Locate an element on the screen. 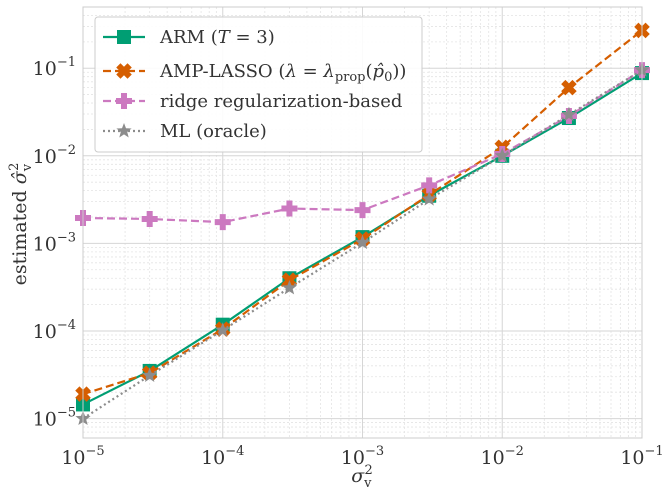 This screenshot has width=664, height=493. y-tick-label: 10⁻¹ is located at coordinates (54, 67).